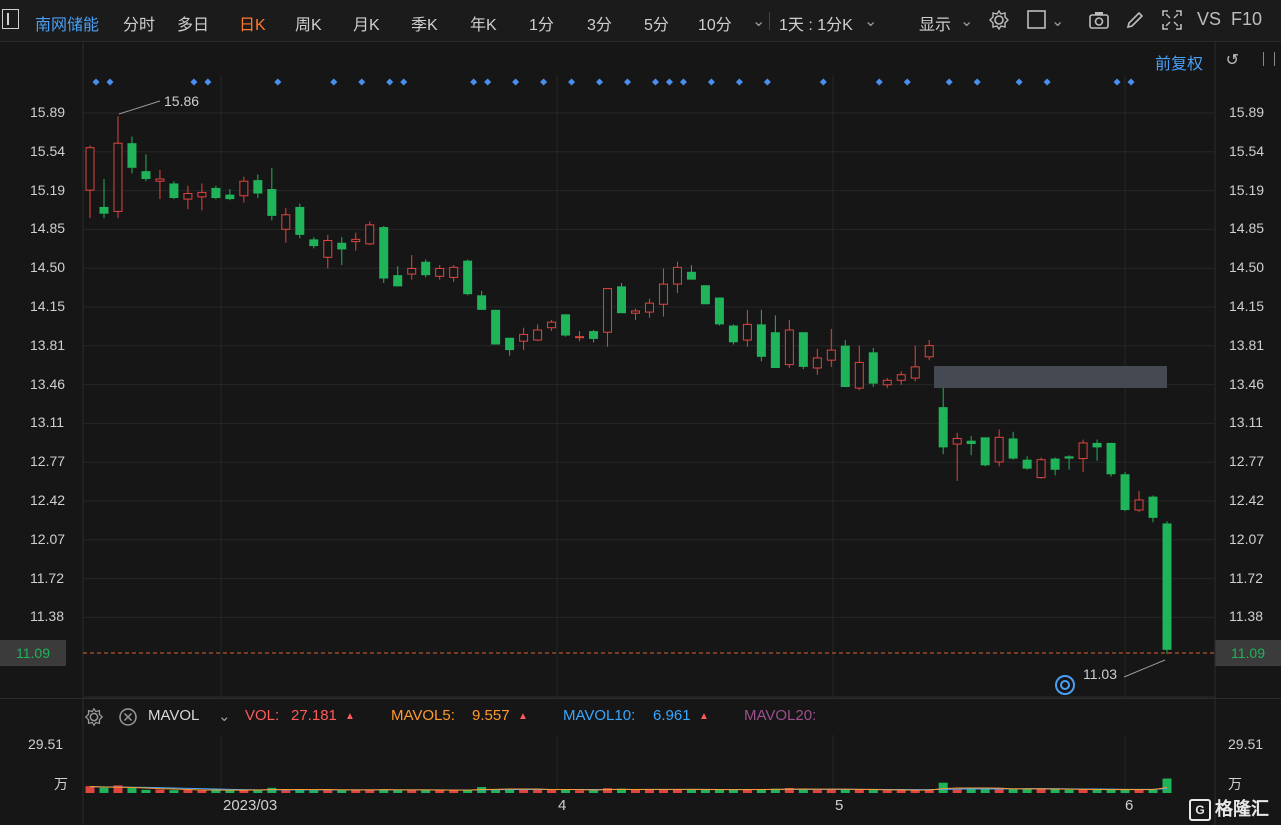 The height and width of the screenshot is (825, 1281). What do you see at coordinates (174, 715) in the screenshot?
I see `indicator-name: MAVOL` at bounding box center [174, 715].